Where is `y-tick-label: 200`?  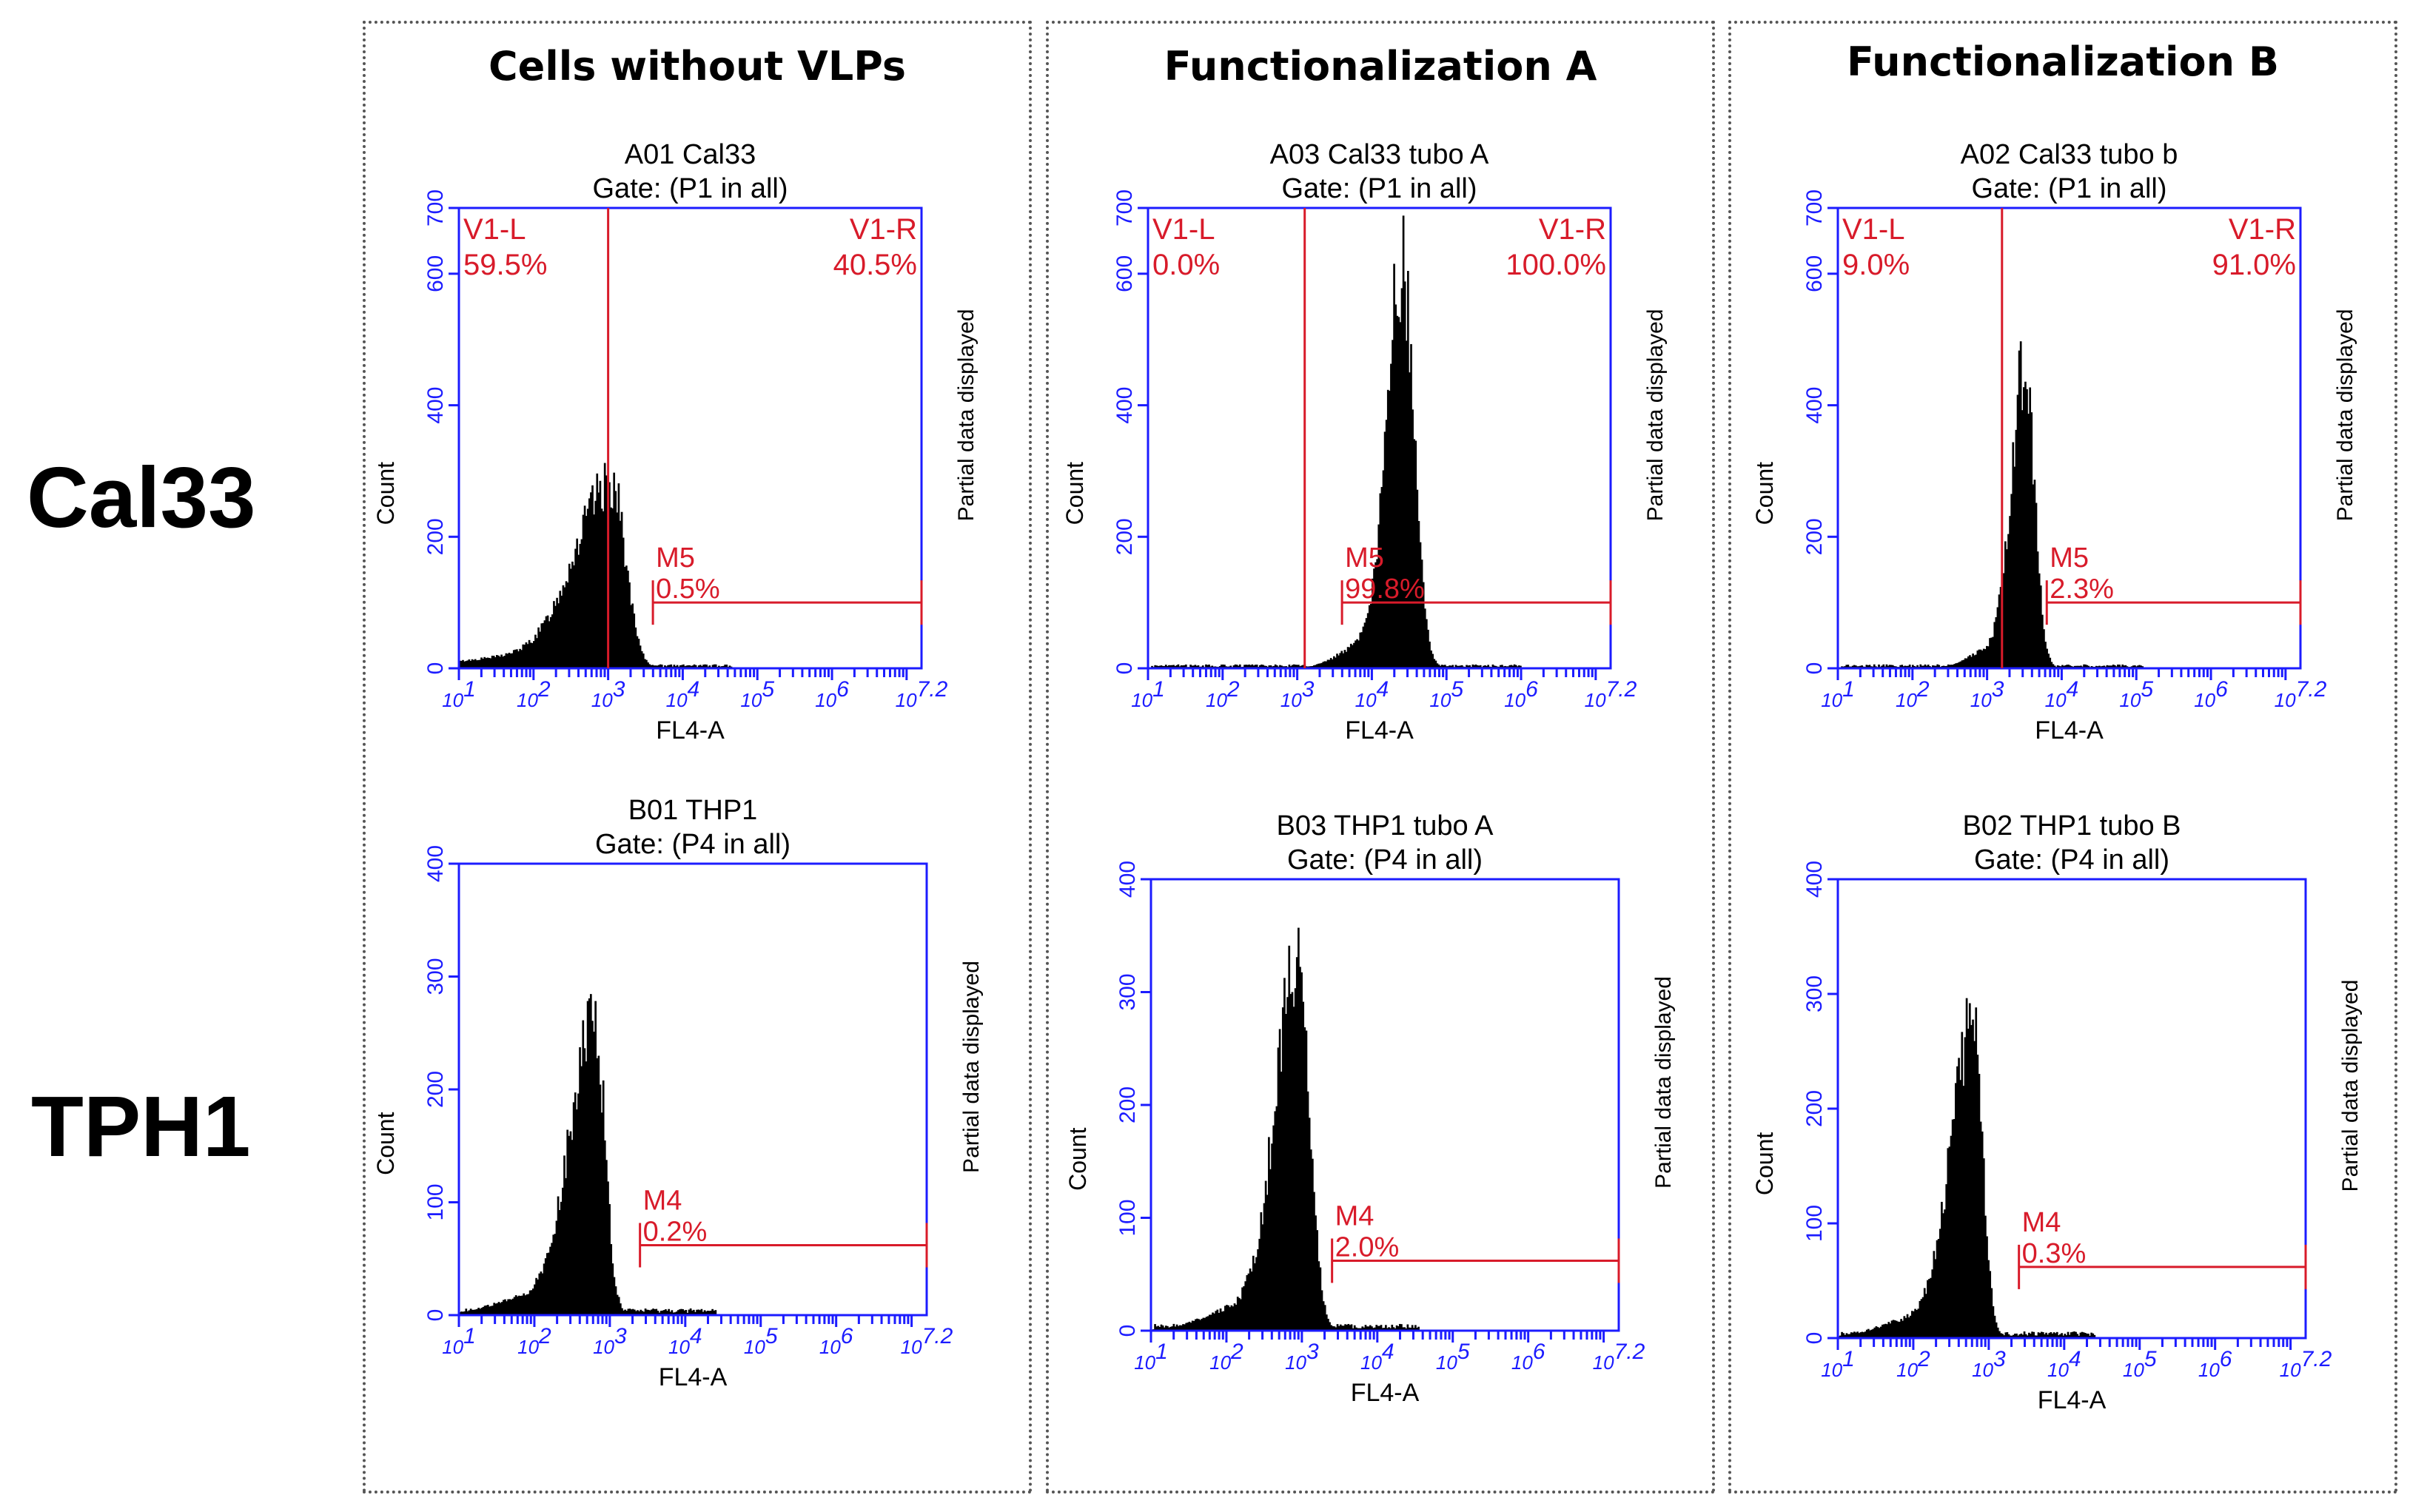 y-tick-label: 200 is located at coordinates (436, 1089).